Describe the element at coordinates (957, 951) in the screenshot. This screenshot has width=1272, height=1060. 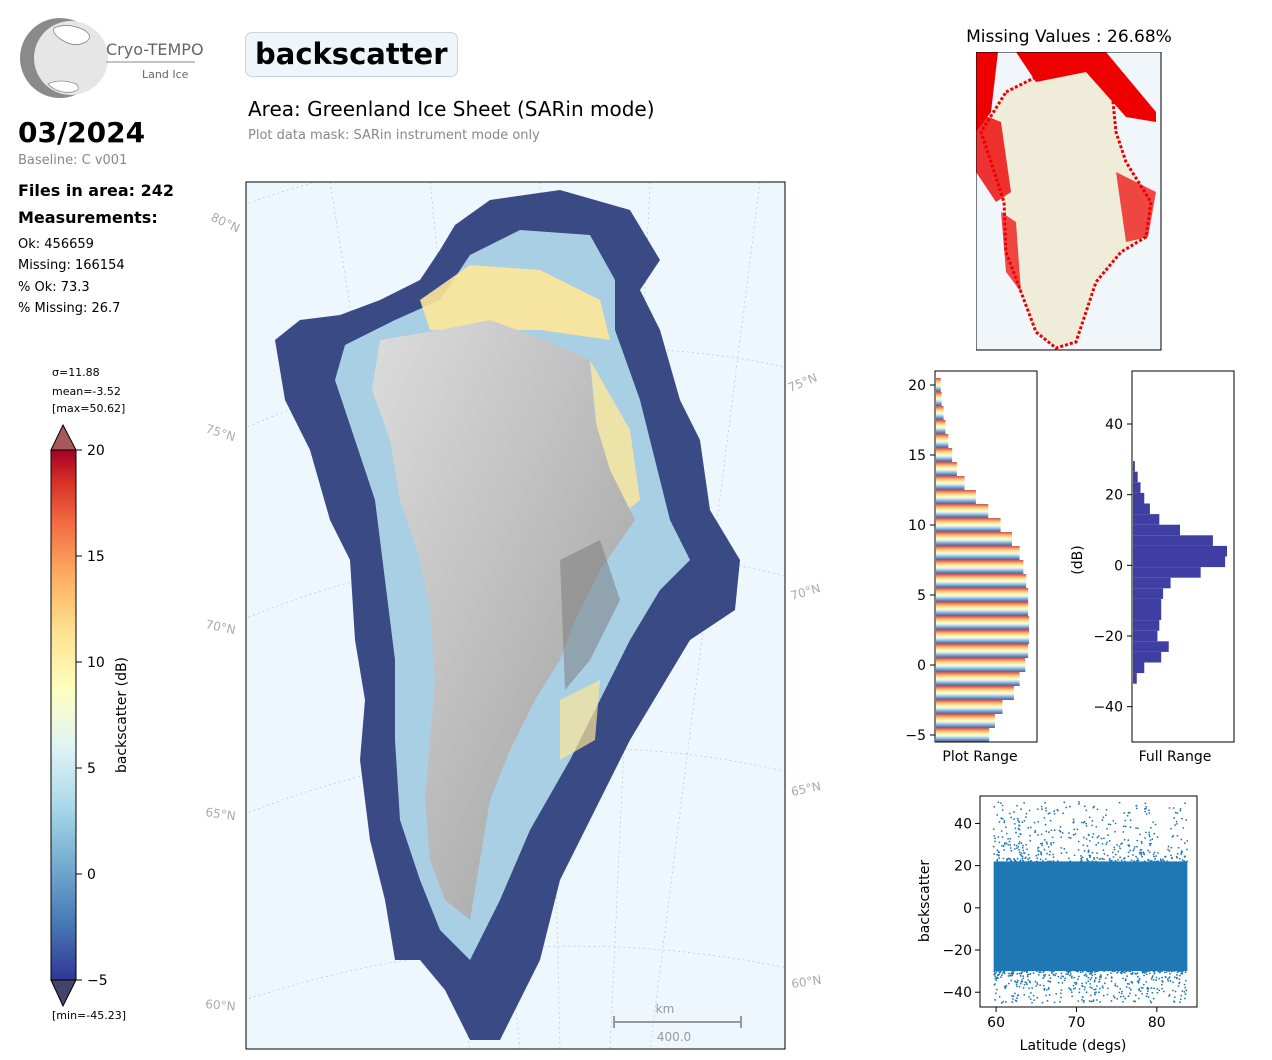
I see `scatter-ytick-label: −20` at that location.